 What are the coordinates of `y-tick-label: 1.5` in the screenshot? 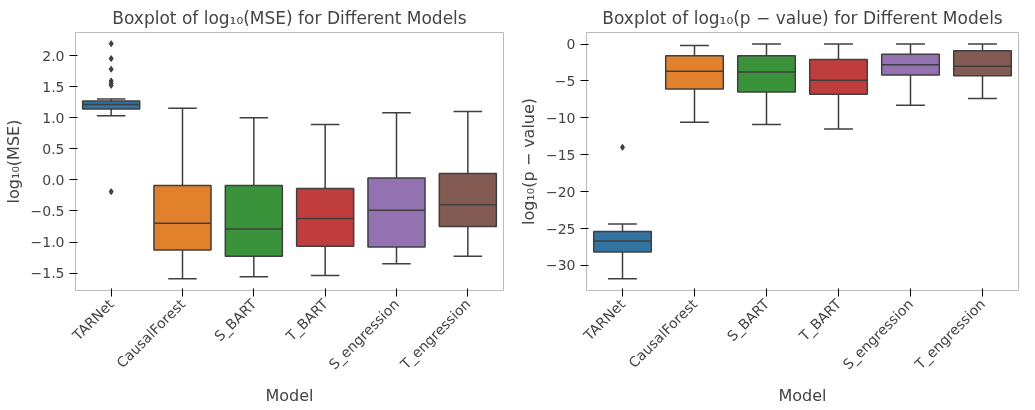 It's located at (53, 86).